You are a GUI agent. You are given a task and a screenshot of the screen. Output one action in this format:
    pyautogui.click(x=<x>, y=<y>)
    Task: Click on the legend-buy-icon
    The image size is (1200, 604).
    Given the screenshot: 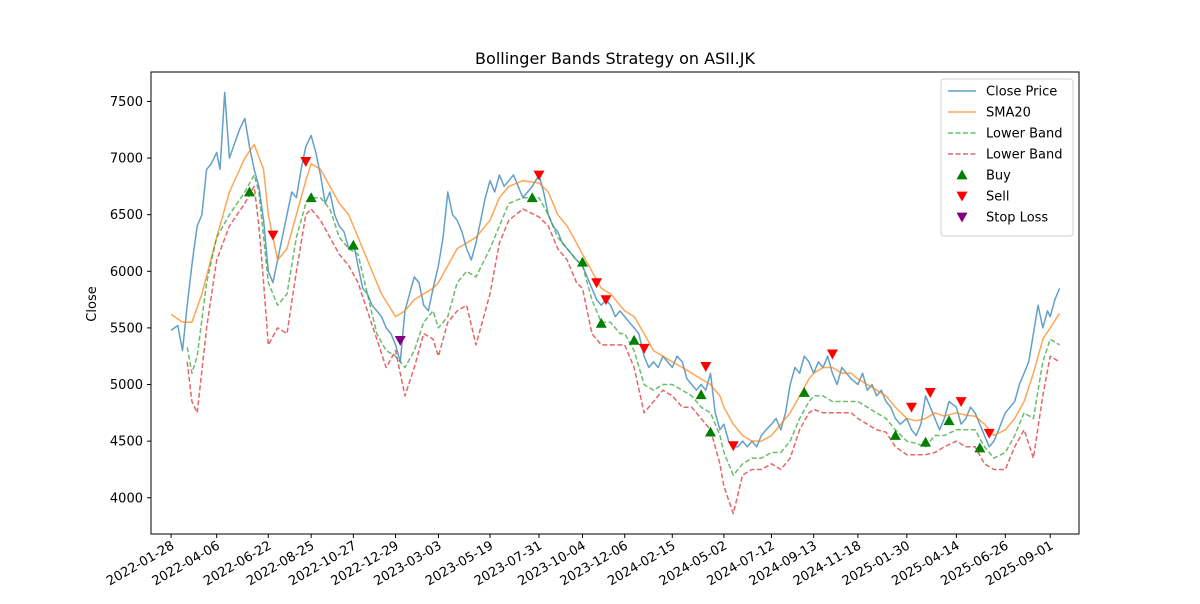 What is the action you would take?
    pyautogui.click(x=962, y=174)
    